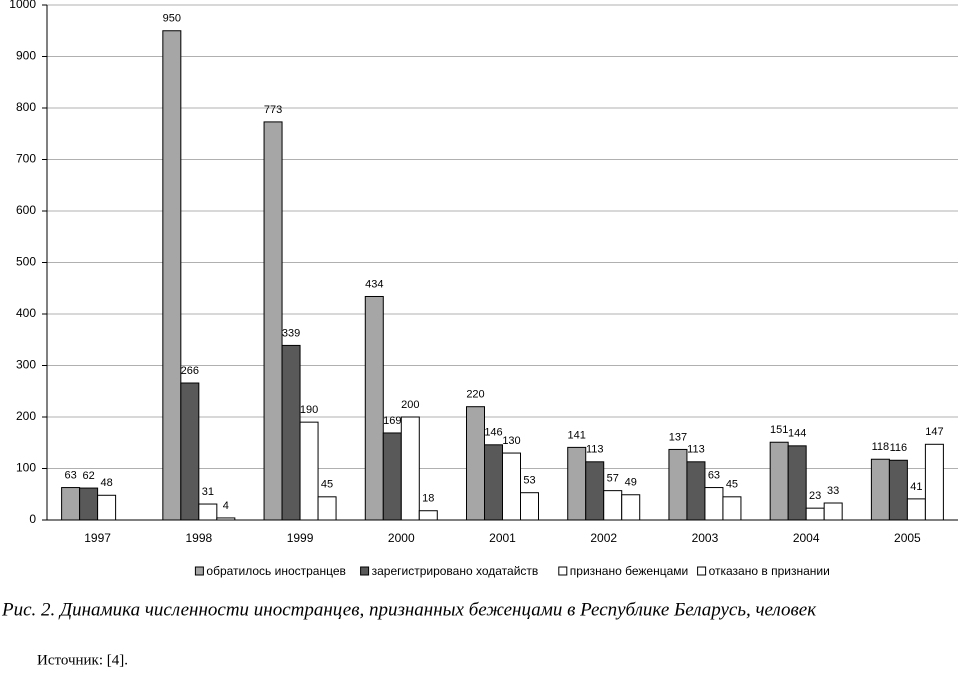 Image resolution: width=958 pixels, height=686 pixels. Describe the element at coordinates (22, 5) in the screenshot. I see `y-tick-label: 1000` at that location.